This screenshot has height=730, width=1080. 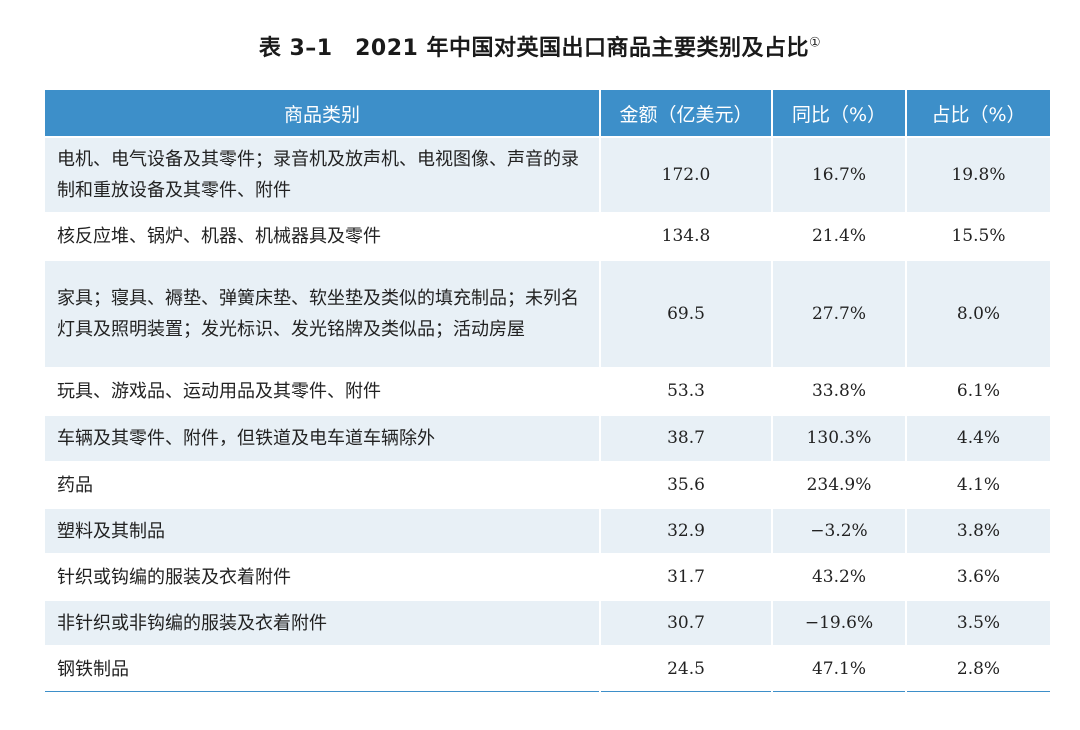 What do you see at coordinates (977, 668) in the screenshot?
I see `cell-share: 2.8%` at bounding box center [977, 668].